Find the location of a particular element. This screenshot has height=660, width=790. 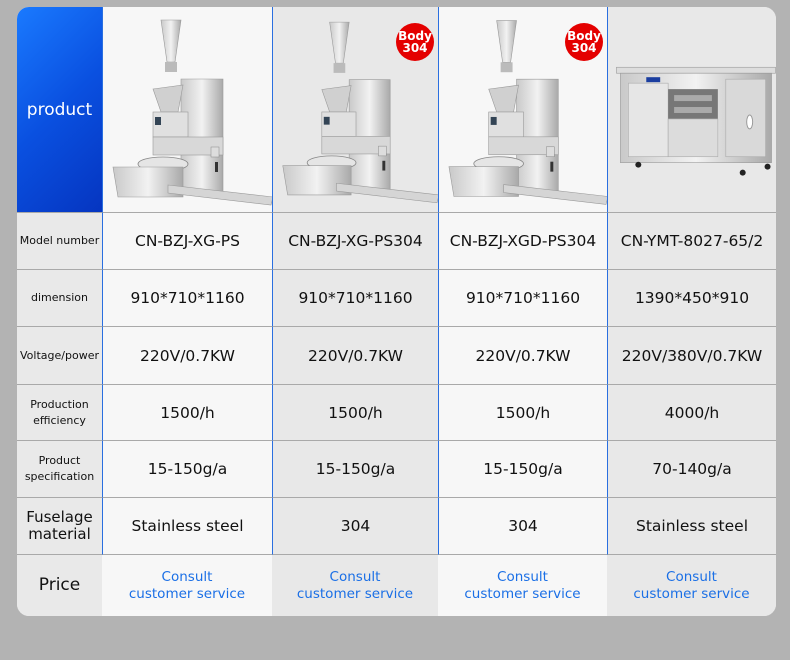

row-value: 1390*450*910 is located at coordinates (691, 298).